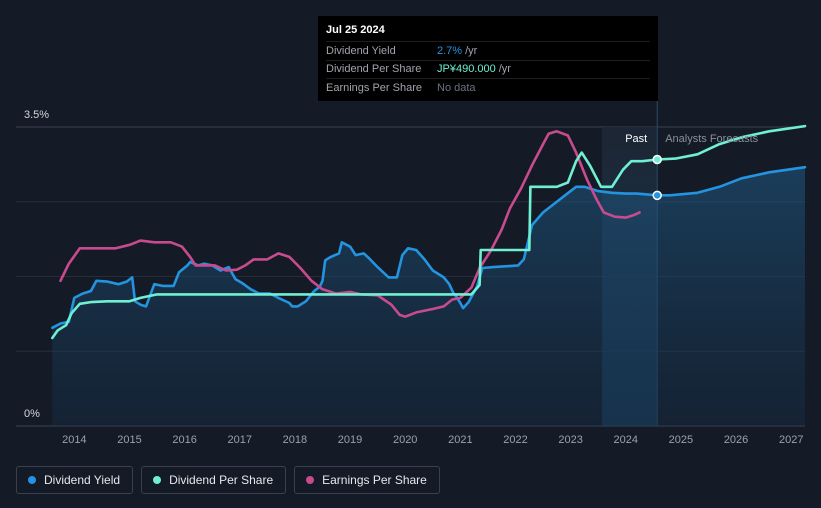 The height and width of the screenshot is (508, 821). I want to click on x-tick-label: 2015, so click(129, 440).